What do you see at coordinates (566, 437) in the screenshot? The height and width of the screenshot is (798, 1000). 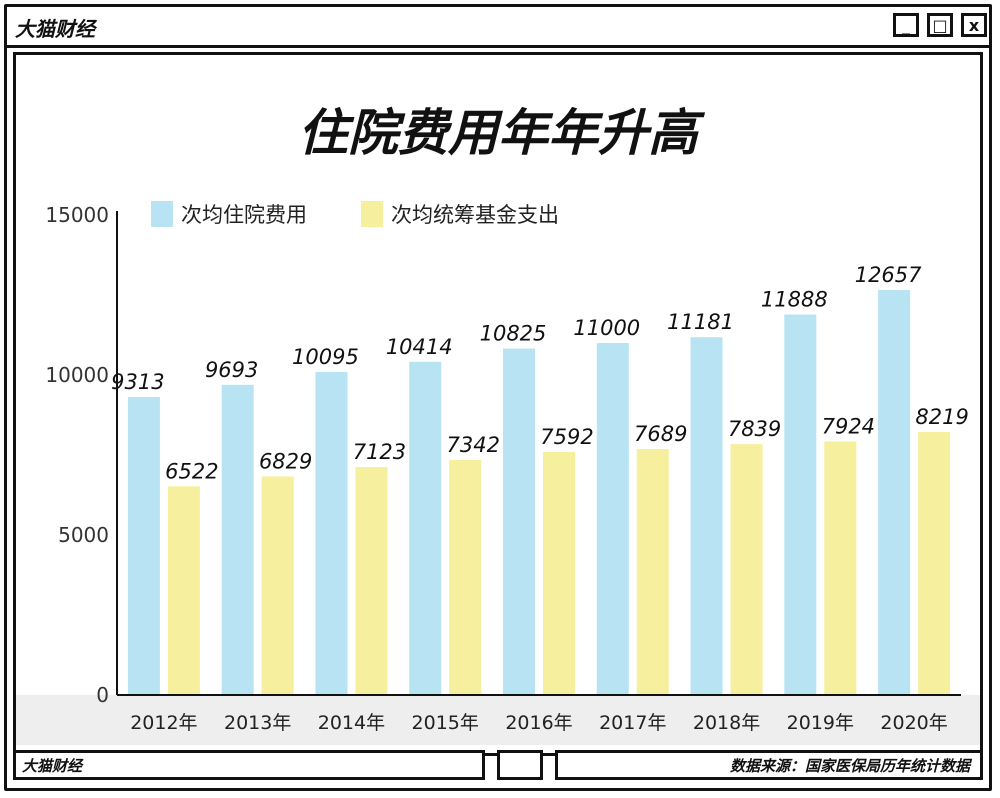 I see `data-label: 7592` at bounding box center [566, 437].